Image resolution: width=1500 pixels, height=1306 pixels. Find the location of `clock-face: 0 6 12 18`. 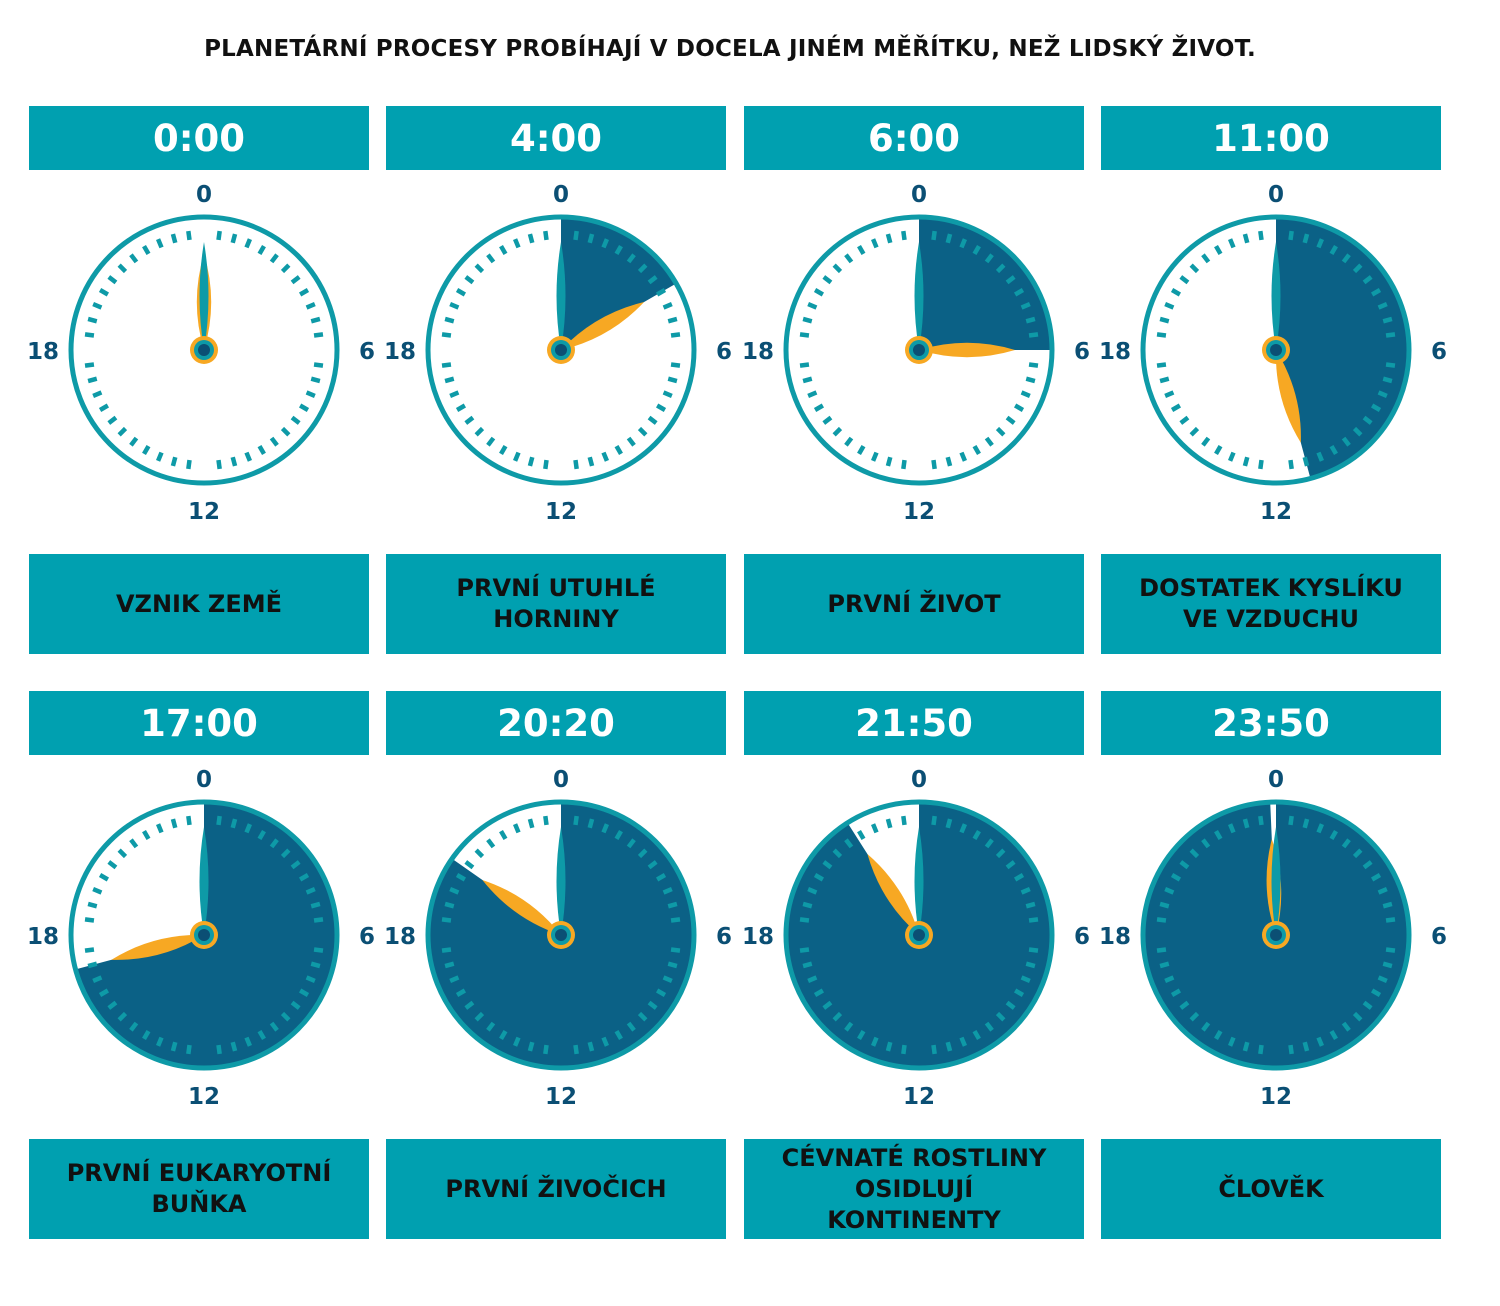

clock-face: 0 6 12 18 is located at coordinates (916, 938).